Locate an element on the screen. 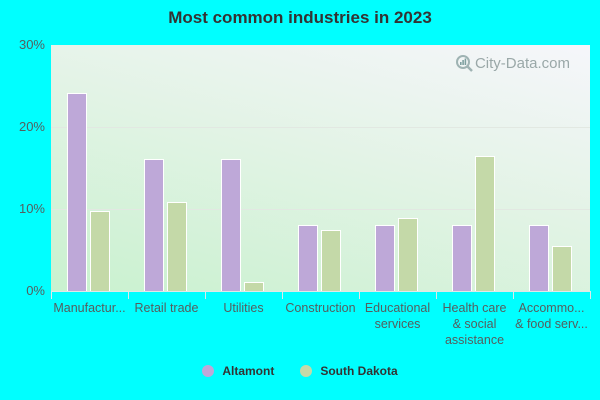  y-tick-label: 10% is located at coordinates (31, 208).